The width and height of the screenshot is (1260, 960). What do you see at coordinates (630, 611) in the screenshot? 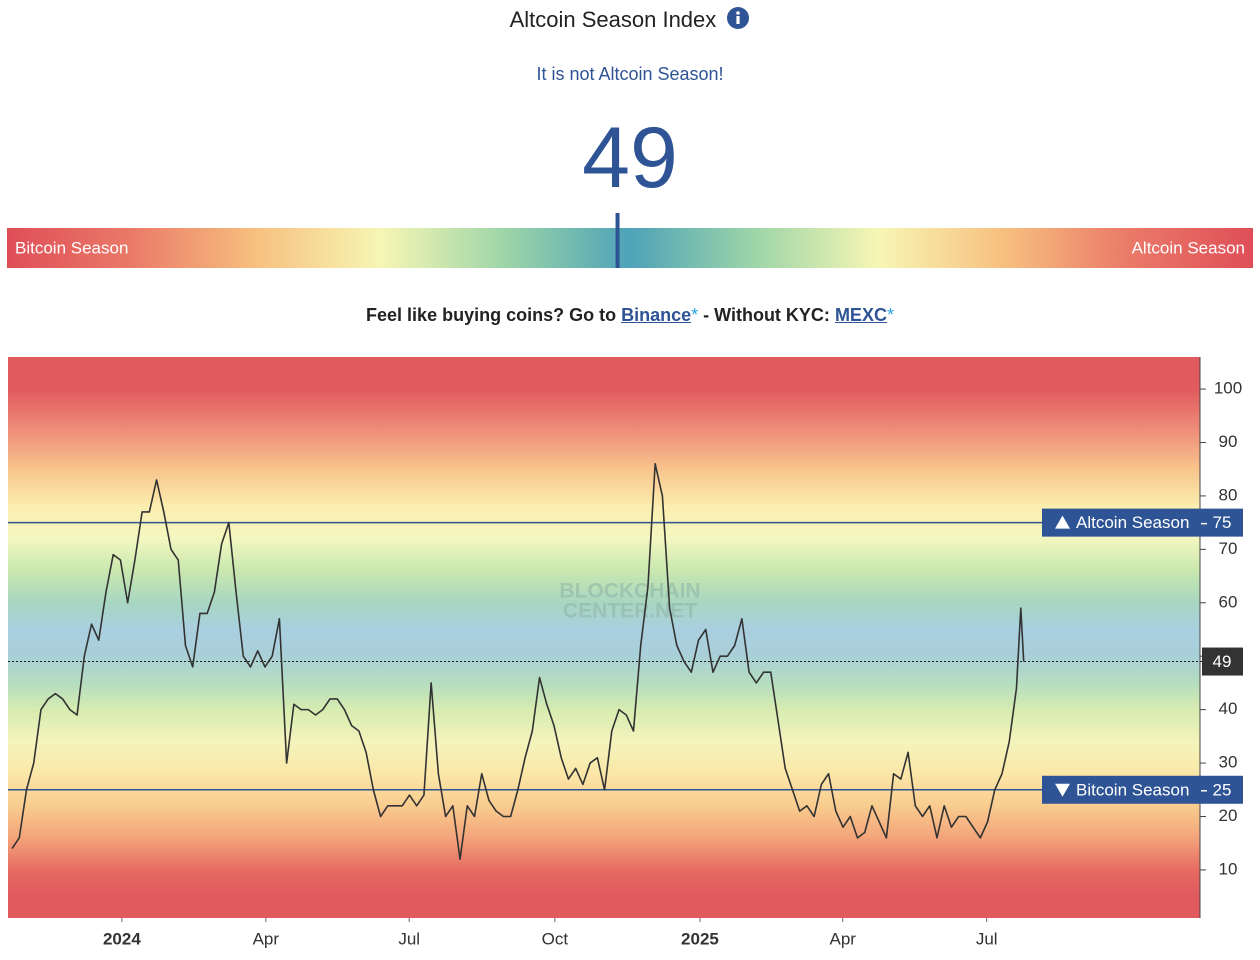
I see `watermark: CENTER.NET` at bounding box center [630, 611].